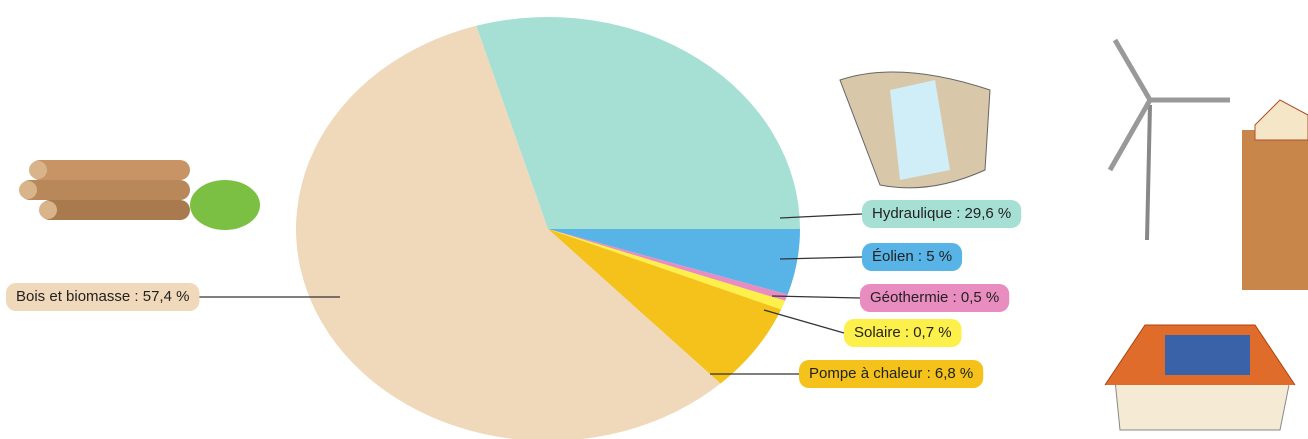 The height and width of the screenshot is (439, 1308). Describe the element at coordinates (1200, 377) in the screenshot. I see `house-illustration` at that location.